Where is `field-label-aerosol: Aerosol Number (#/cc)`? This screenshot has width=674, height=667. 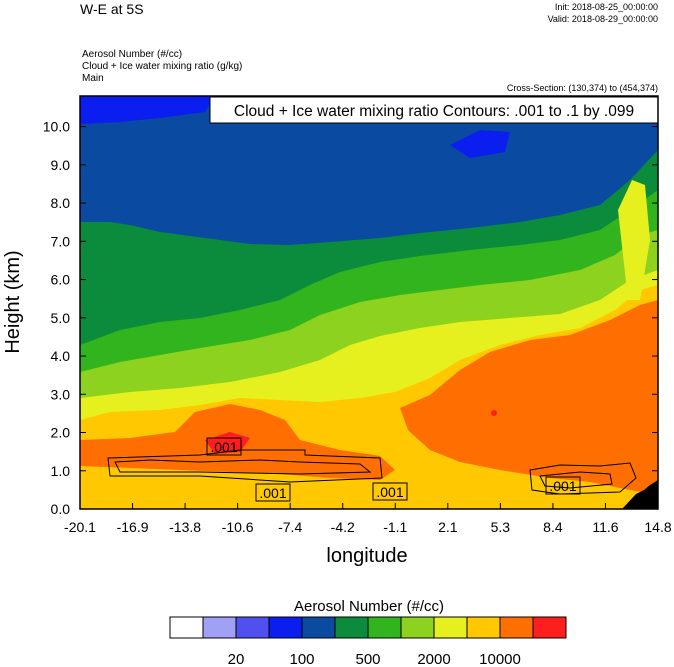
field-label-aerosol: Aerosol Number (#/cc) is located at coordinates (132, 54).